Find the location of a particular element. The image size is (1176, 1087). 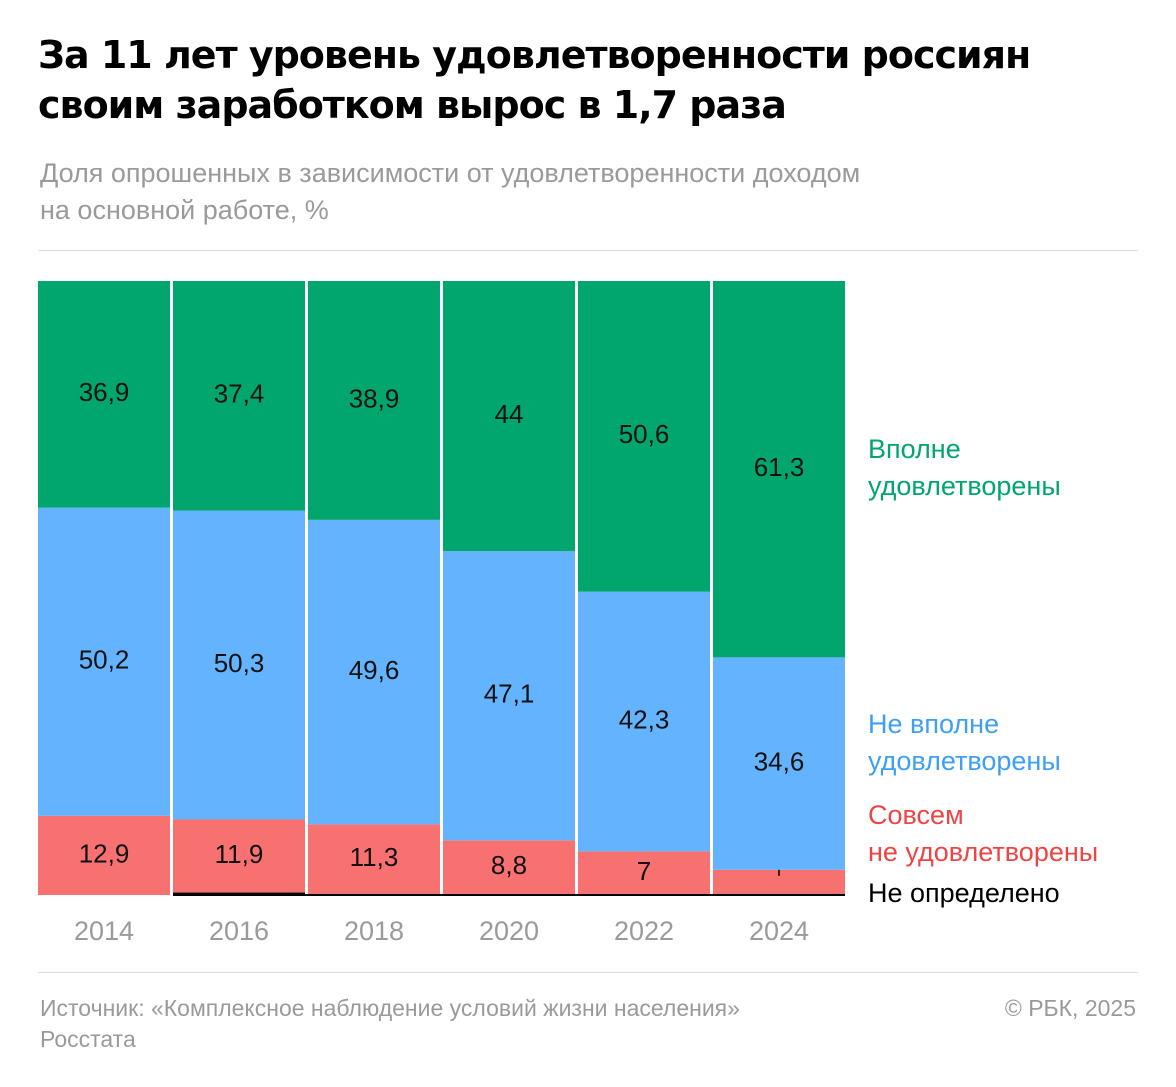

legend-item-1-line-1: не удовлетворены is located at coordinates (983, 852).